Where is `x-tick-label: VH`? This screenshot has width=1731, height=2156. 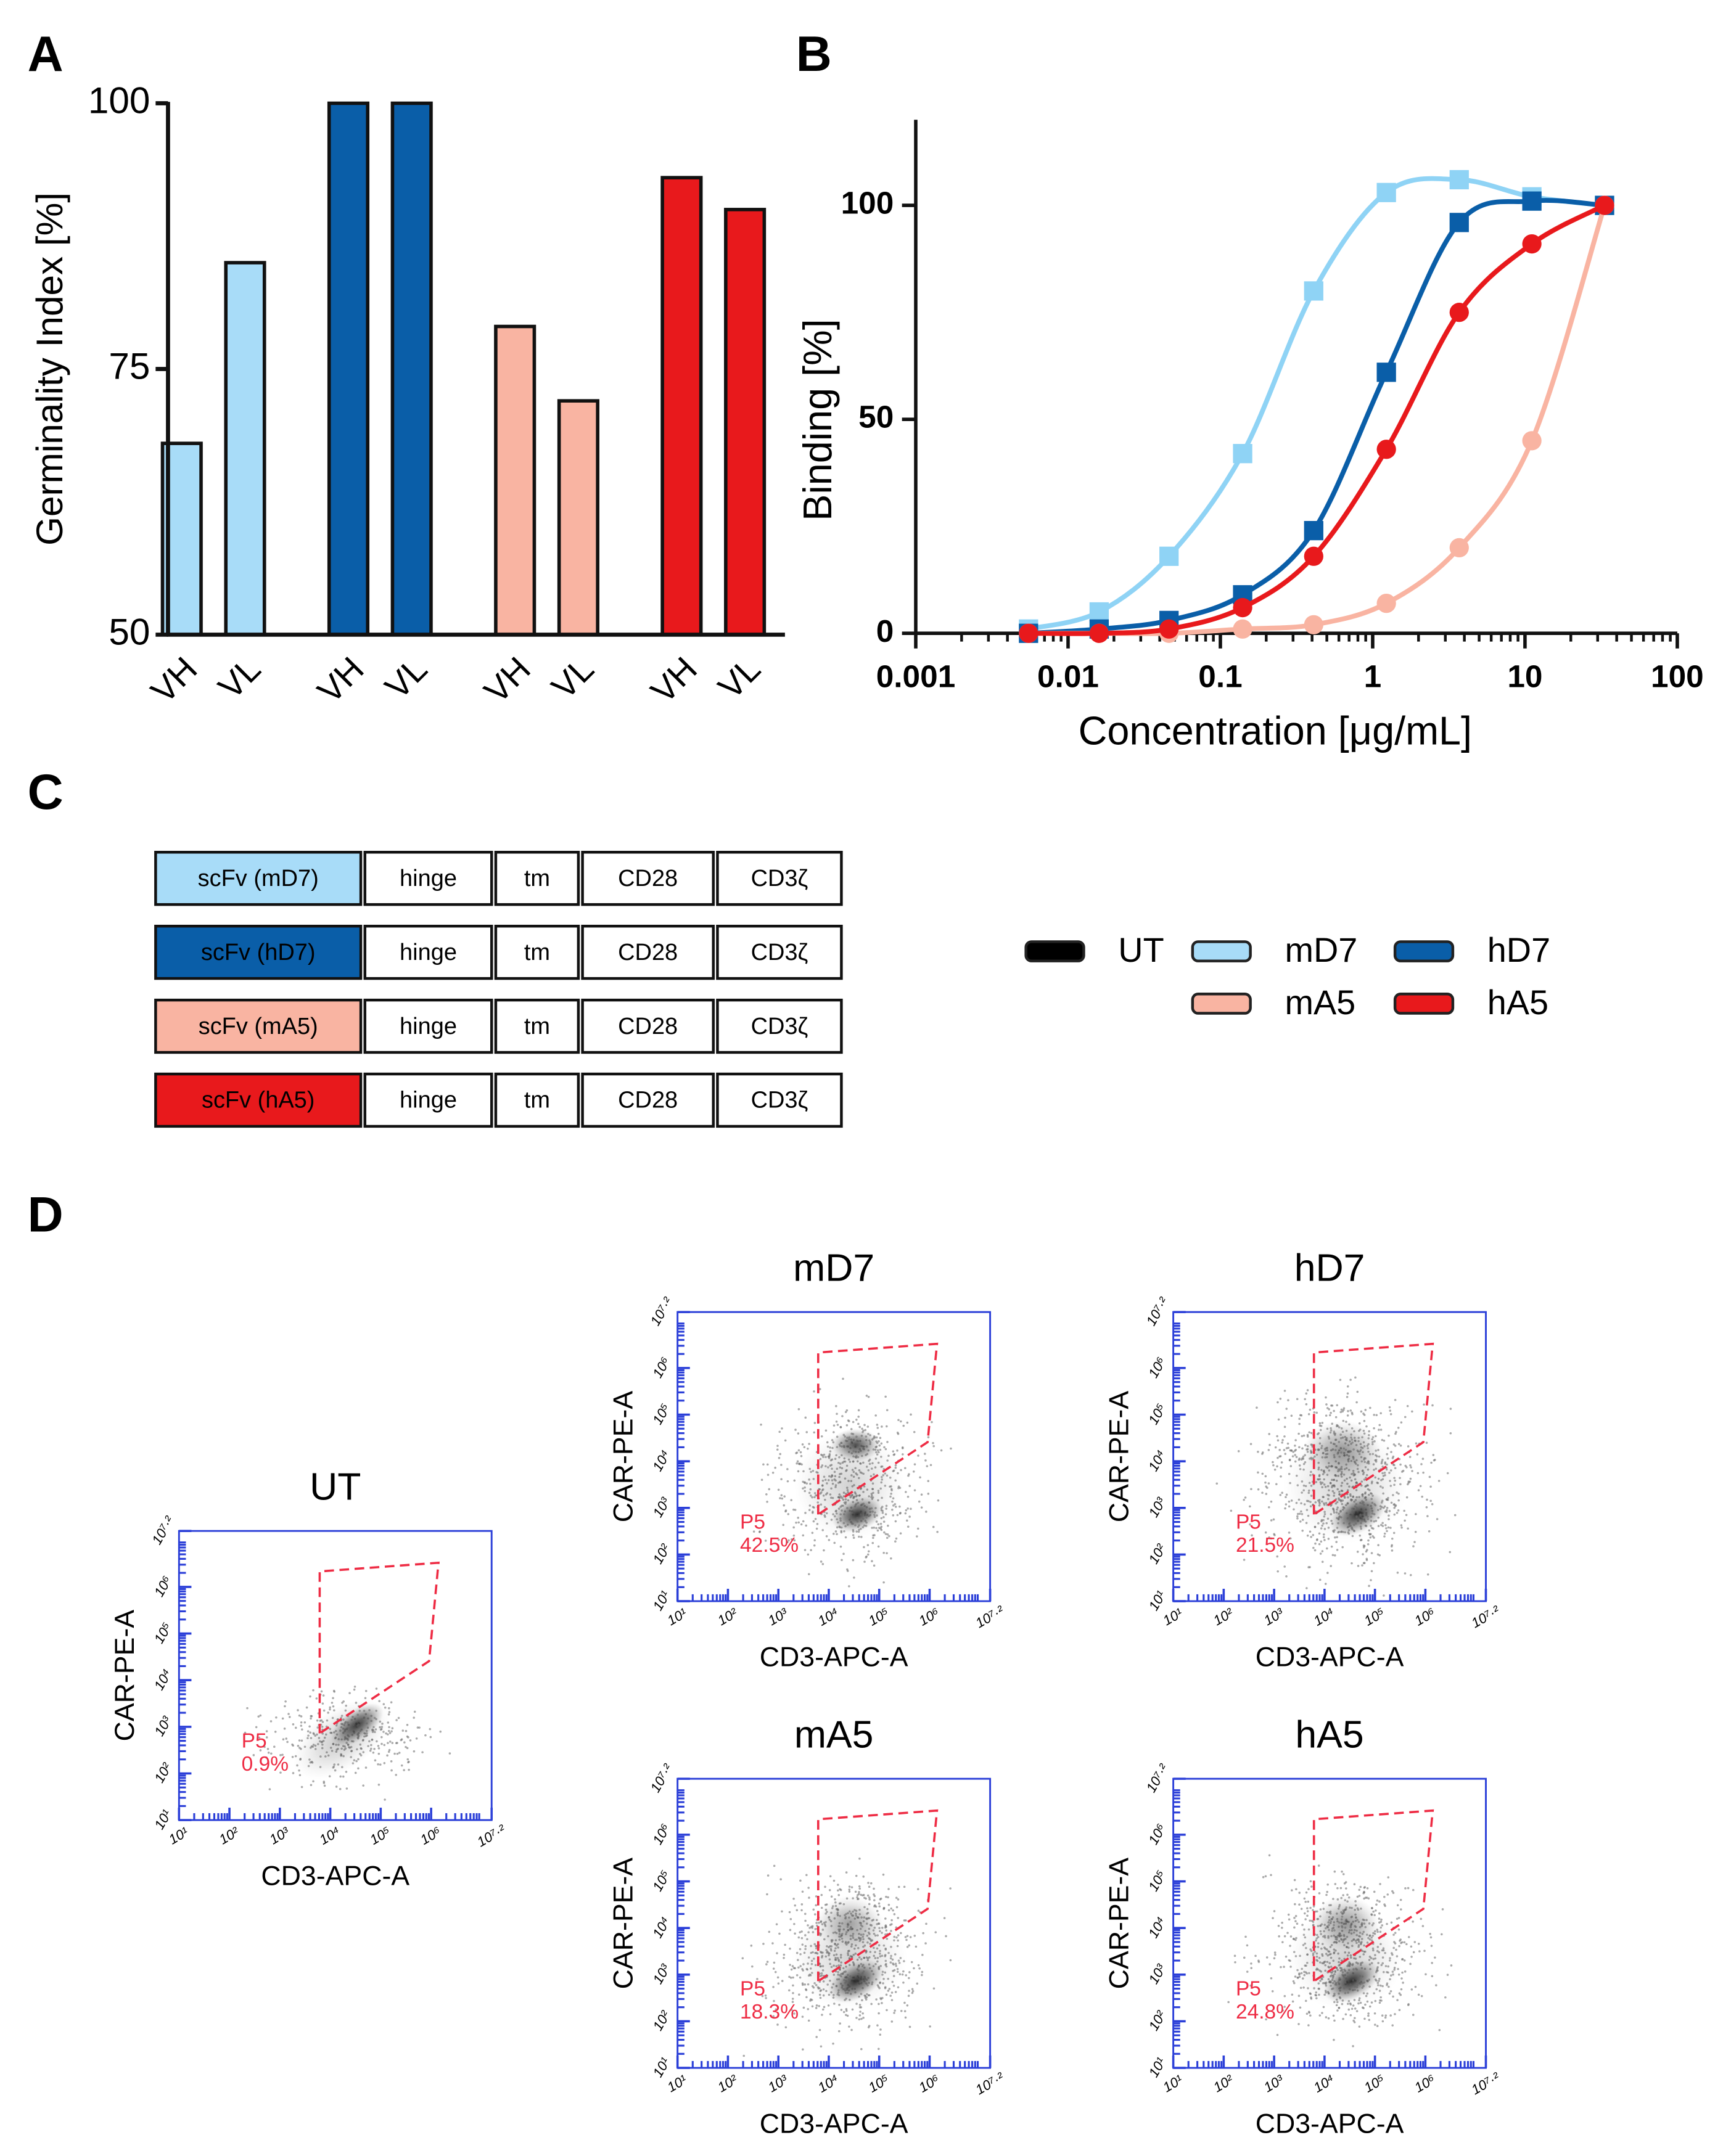 x-tick-label: VH is located at coordinates (173, 680).